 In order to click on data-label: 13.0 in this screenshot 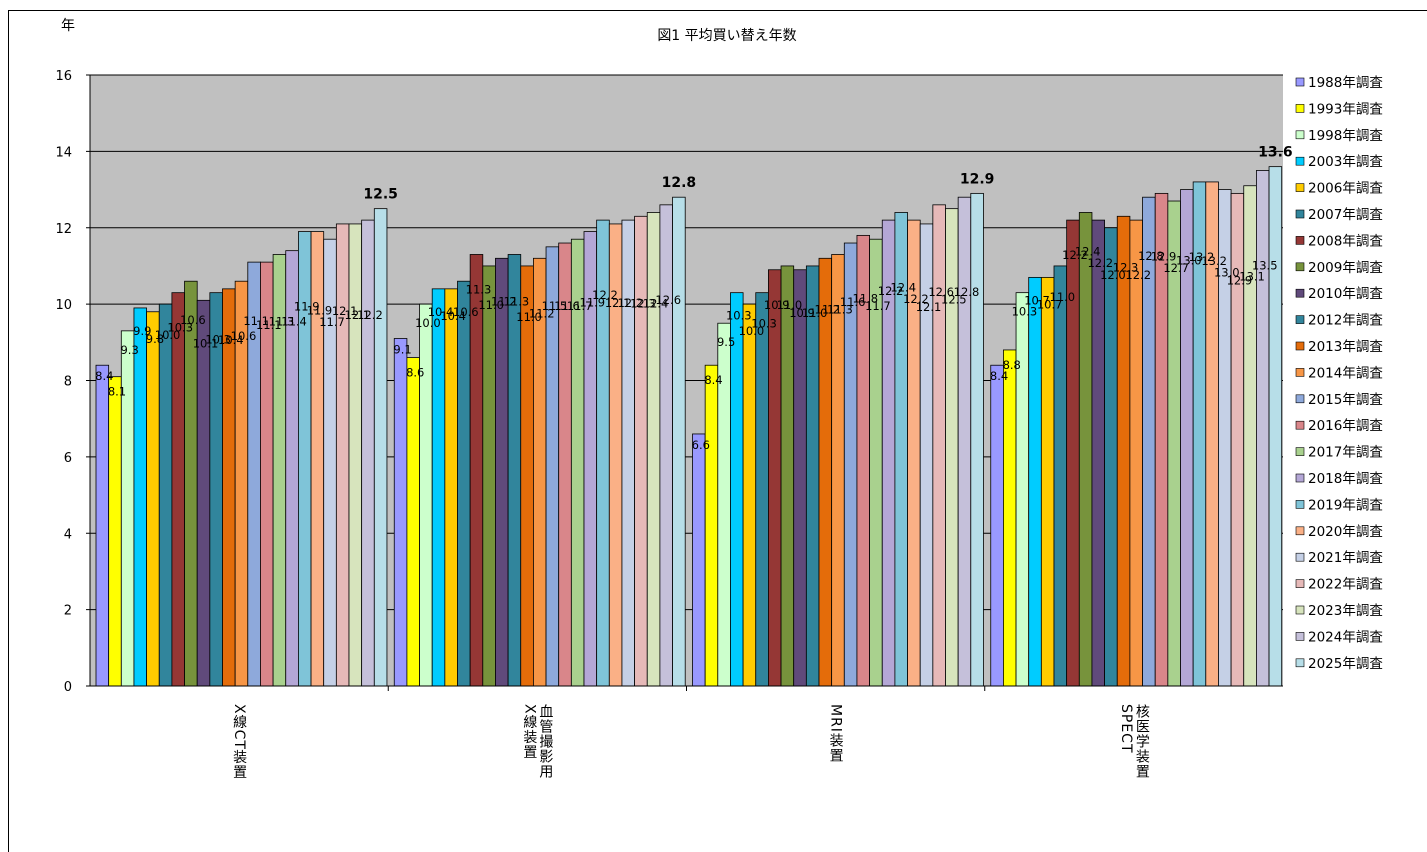, I will do `click(1227, 273)`.